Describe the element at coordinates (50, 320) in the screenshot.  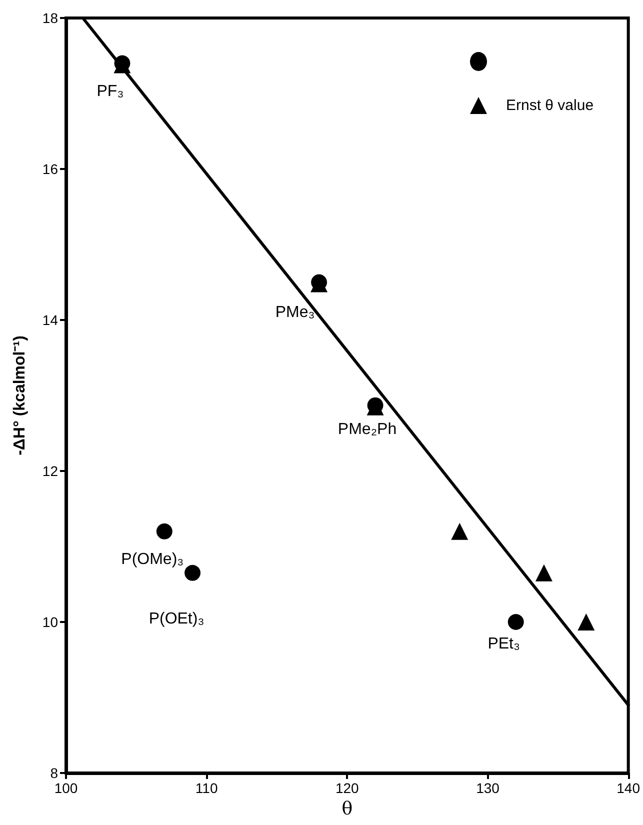
I see `y-tick-label: 14` at that location.